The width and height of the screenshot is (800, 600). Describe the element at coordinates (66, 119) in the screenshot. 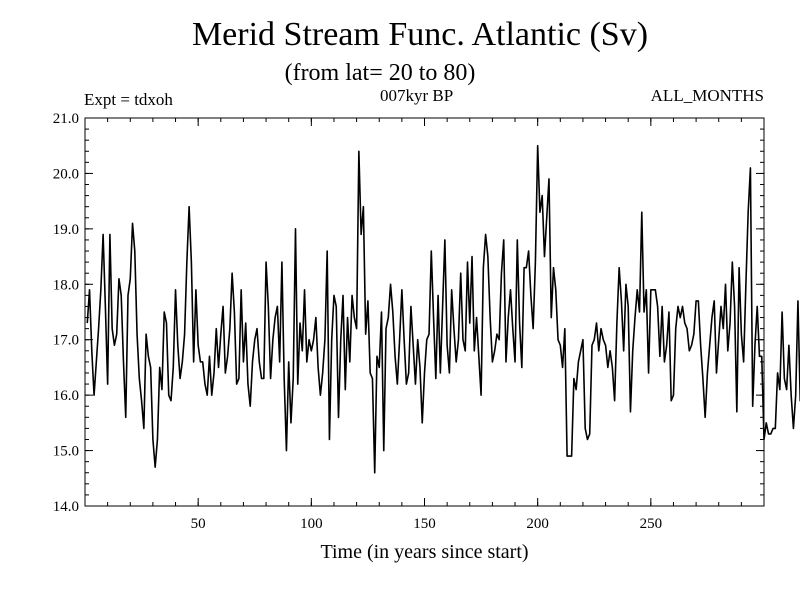

I see `y-tick-label: 21.0` at that location.